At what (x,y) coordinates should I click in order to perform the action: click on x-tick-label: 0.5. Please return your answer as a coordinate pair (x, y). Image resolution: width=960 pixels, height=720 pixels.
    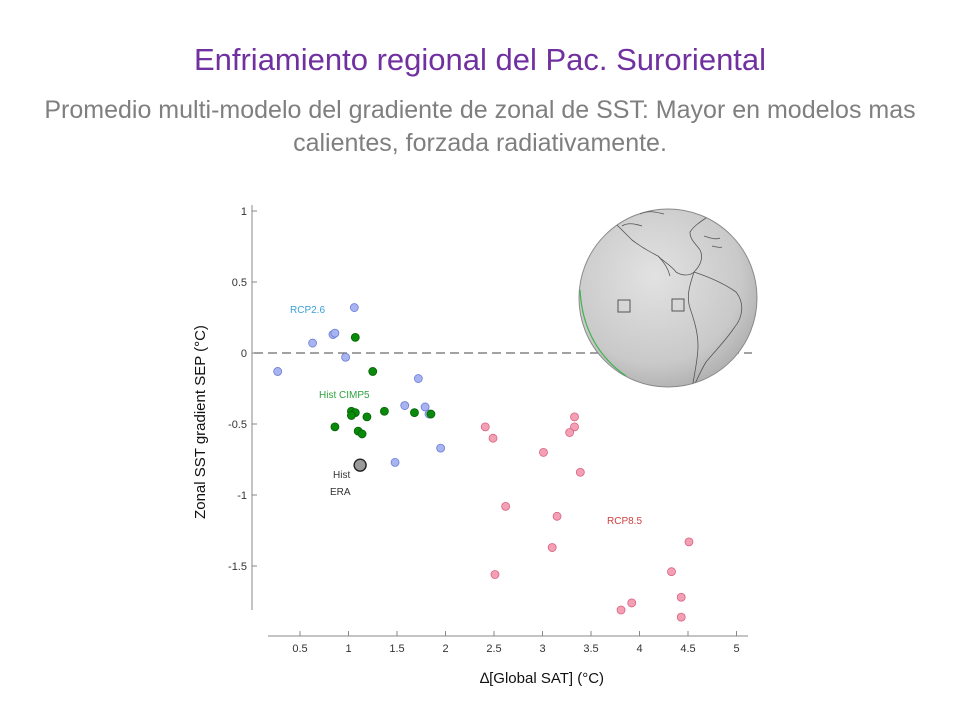
    Looking at the image, I should click on (299, 649).